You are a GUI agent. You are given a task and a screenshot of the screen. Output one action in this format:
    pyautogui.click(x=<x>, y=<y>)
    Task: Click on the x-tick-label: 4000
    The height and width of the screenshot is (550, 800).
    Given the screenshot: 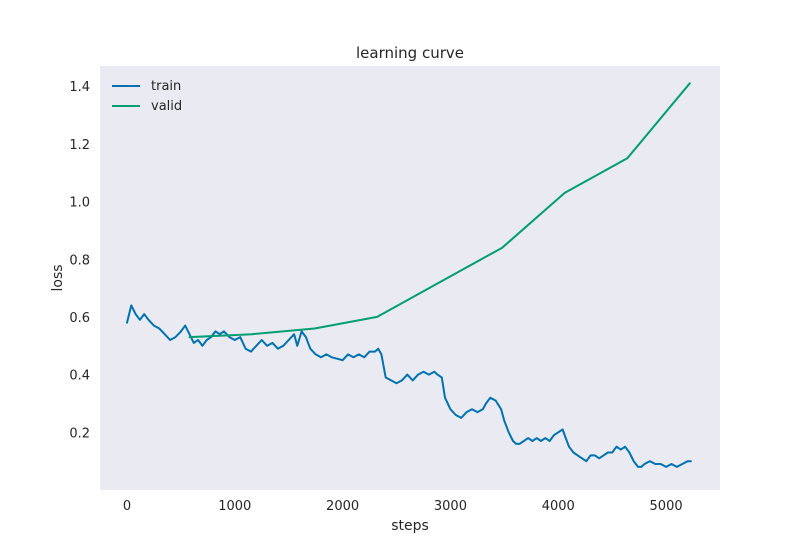 What is the action you would take?
    pyautogui.click(x=558, y=506)
    